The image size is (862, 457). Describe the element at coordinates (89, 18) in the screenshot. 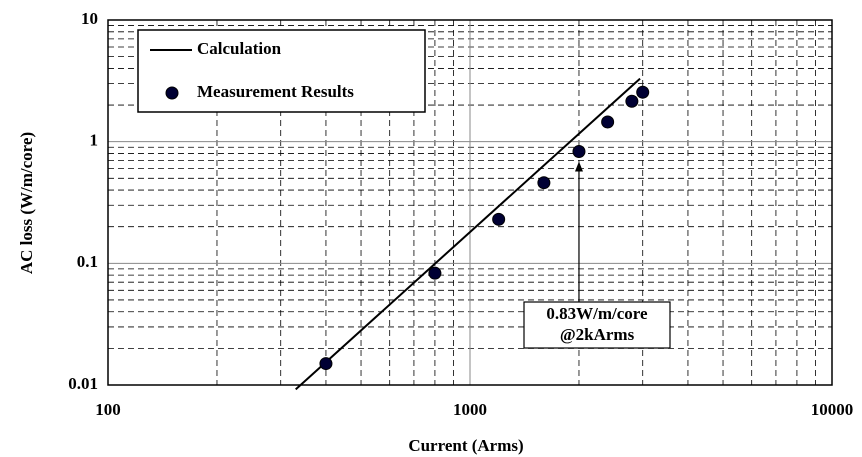

I see `y-tick-label: 10` at that location.